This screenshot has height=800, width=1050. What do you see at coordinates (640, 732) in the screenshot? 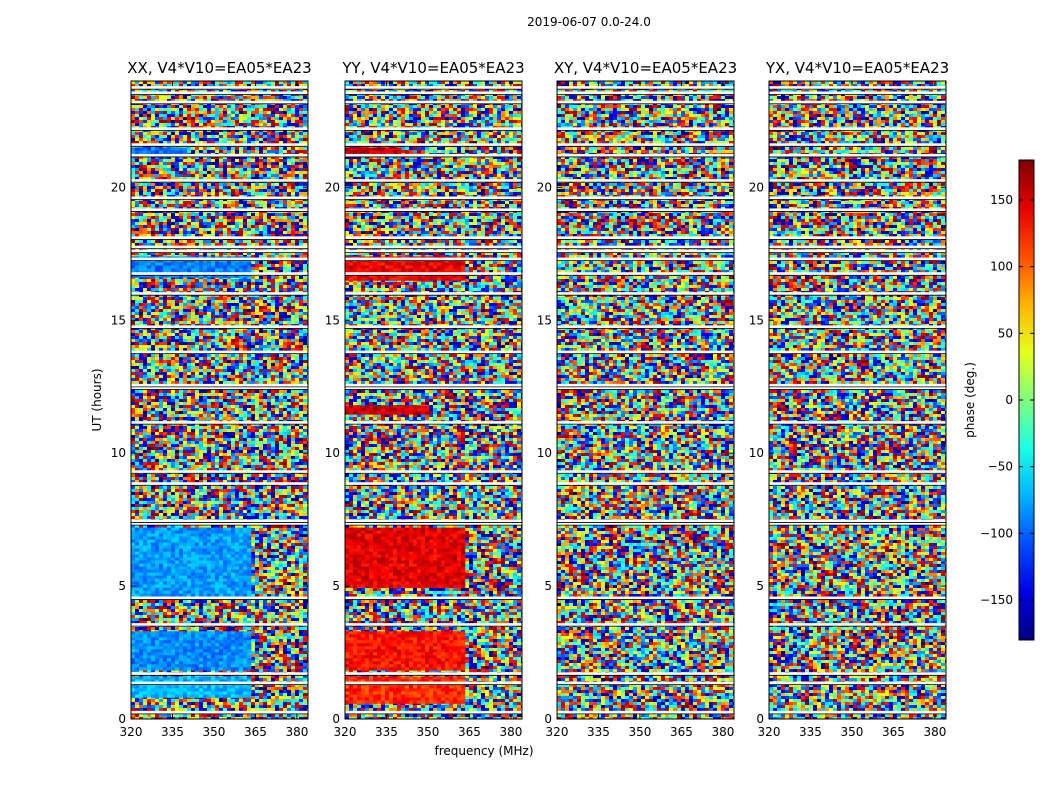
I see `x-tick-label: 350` at bounding box center [640, 732].